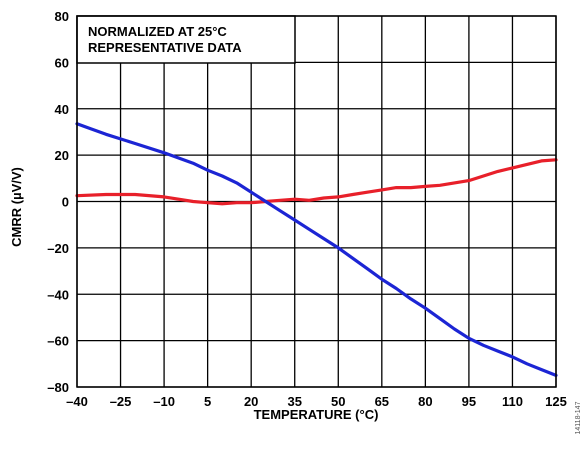 This screenshot has width=584, height=453. I want to click on y-tick-labels: 80 60 40 20 0 –20 –40 –60 –80, so click(58, 202).